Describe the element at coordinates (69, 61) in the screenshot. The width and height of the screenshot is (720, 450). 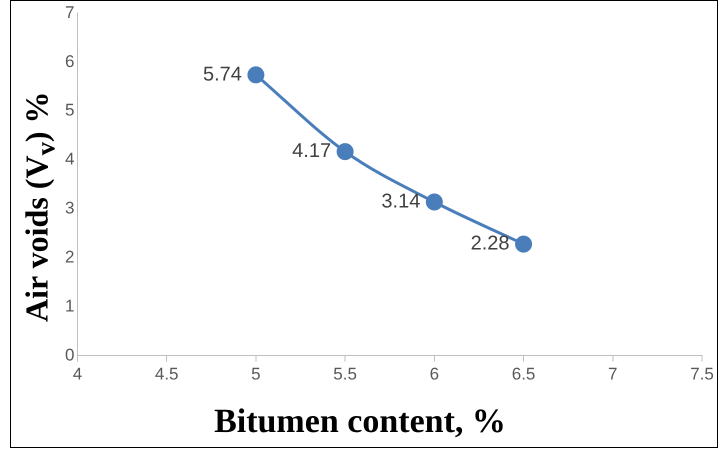
I see `y-tick-label: 6` at that location.